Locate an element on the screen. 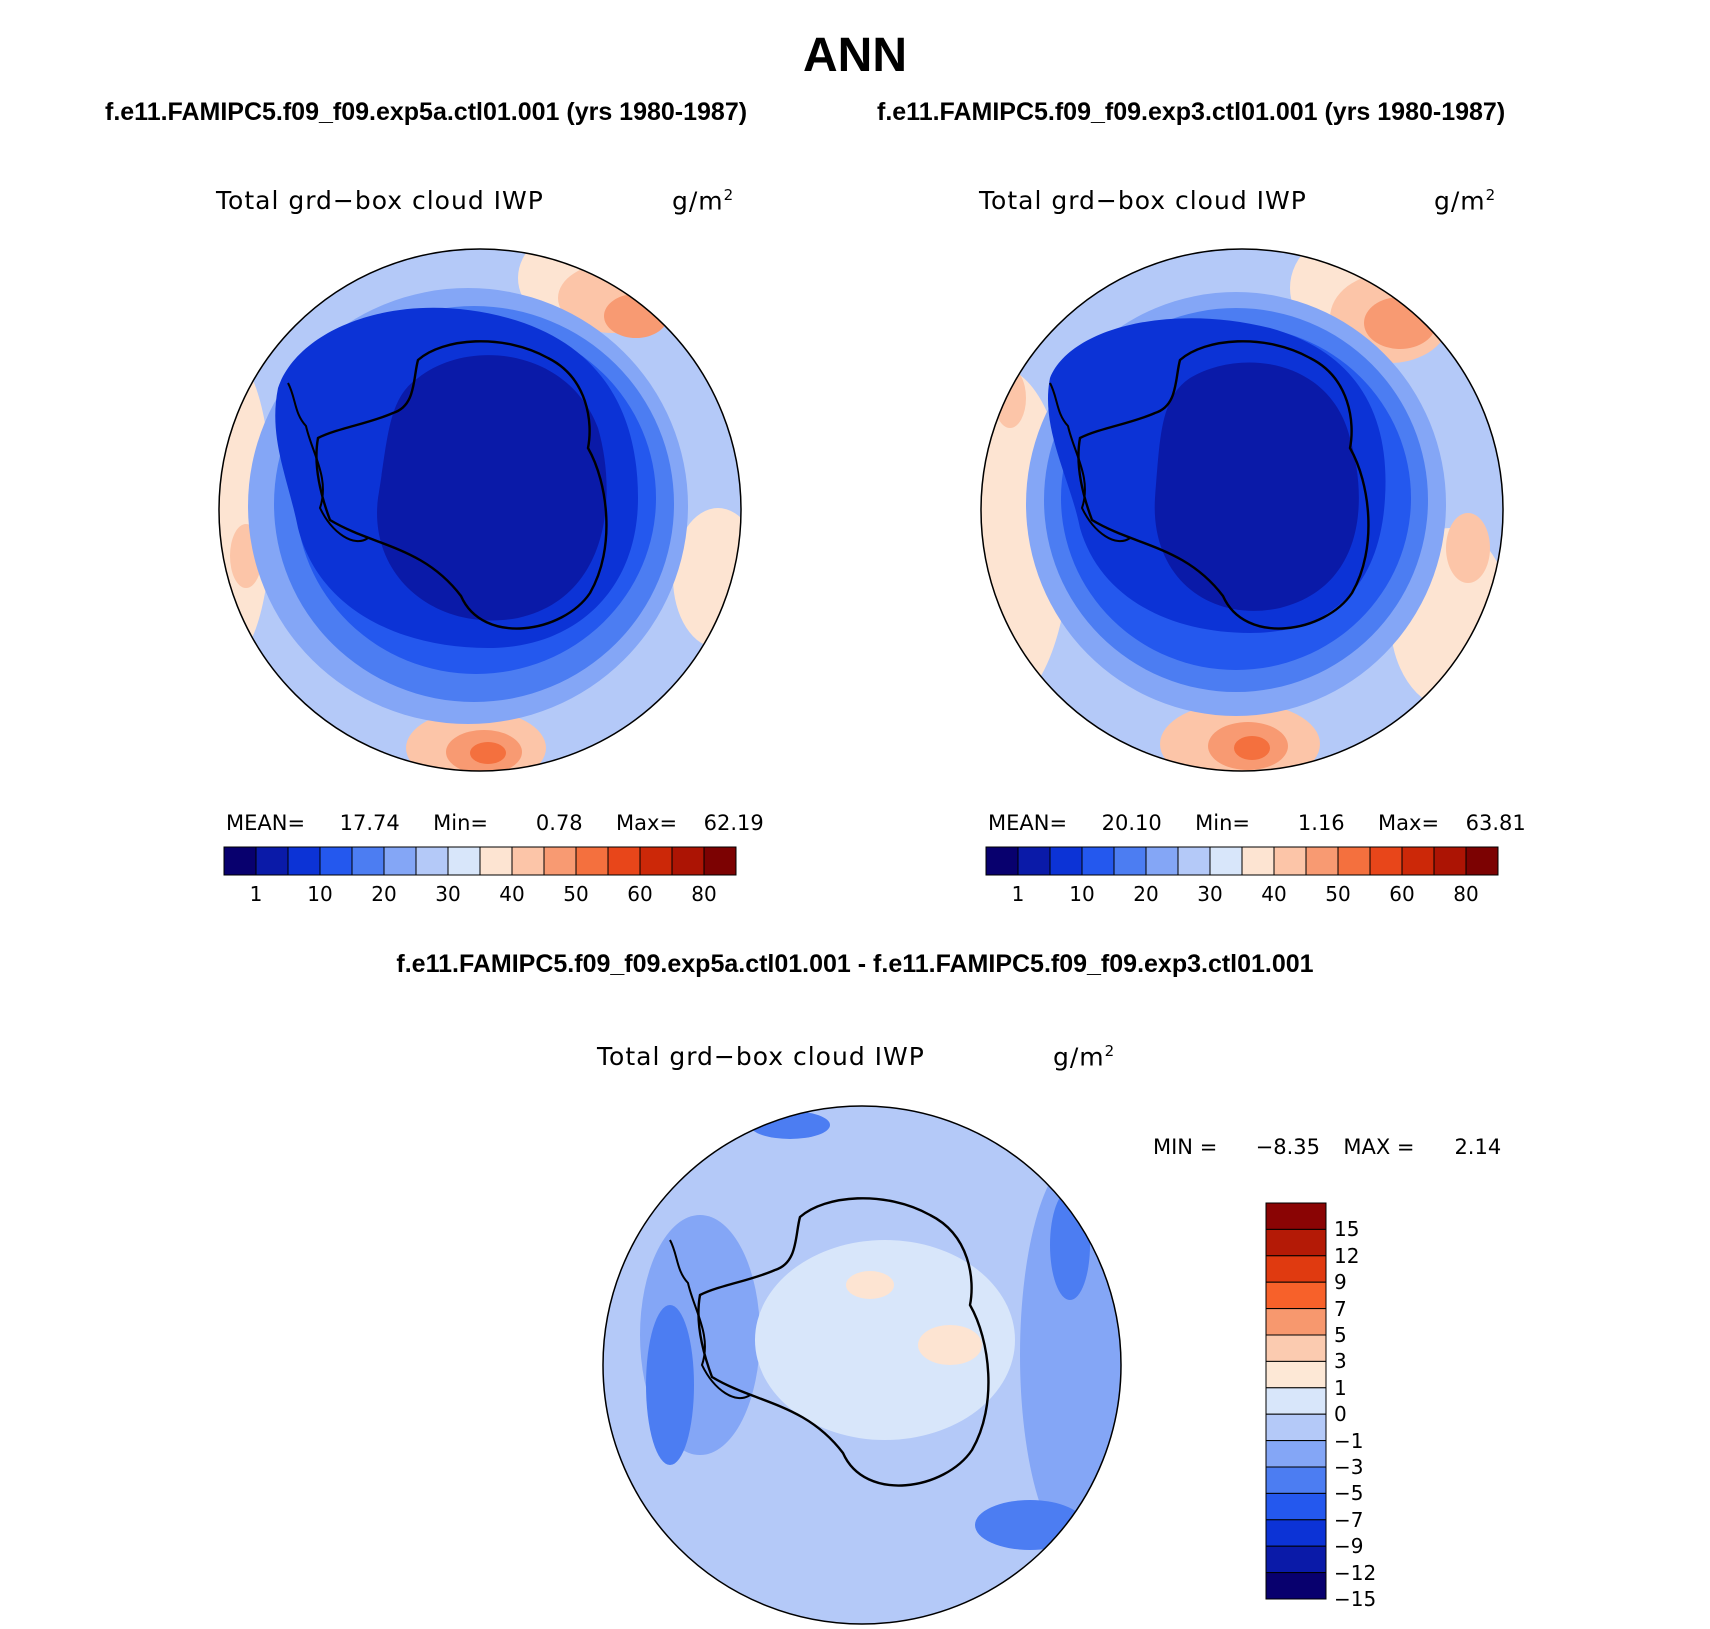 This screenshot has width=1710, height=1629. diff-colorbar is located at coordinates (1296, 1401).